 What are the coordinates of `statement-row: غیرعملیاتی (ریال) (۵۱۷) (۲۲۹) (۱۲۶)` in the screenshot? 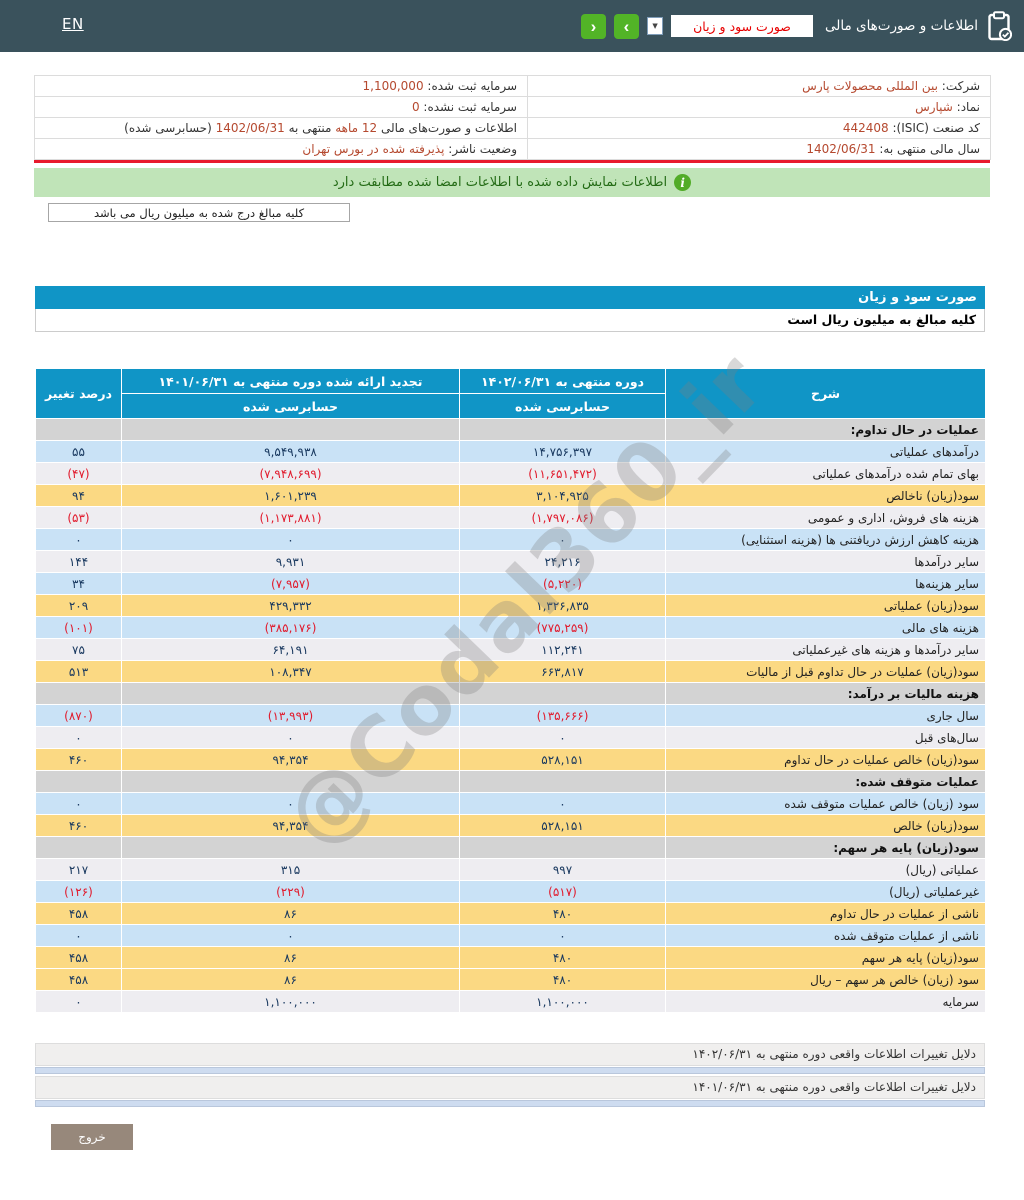 It's located at (510, 891).